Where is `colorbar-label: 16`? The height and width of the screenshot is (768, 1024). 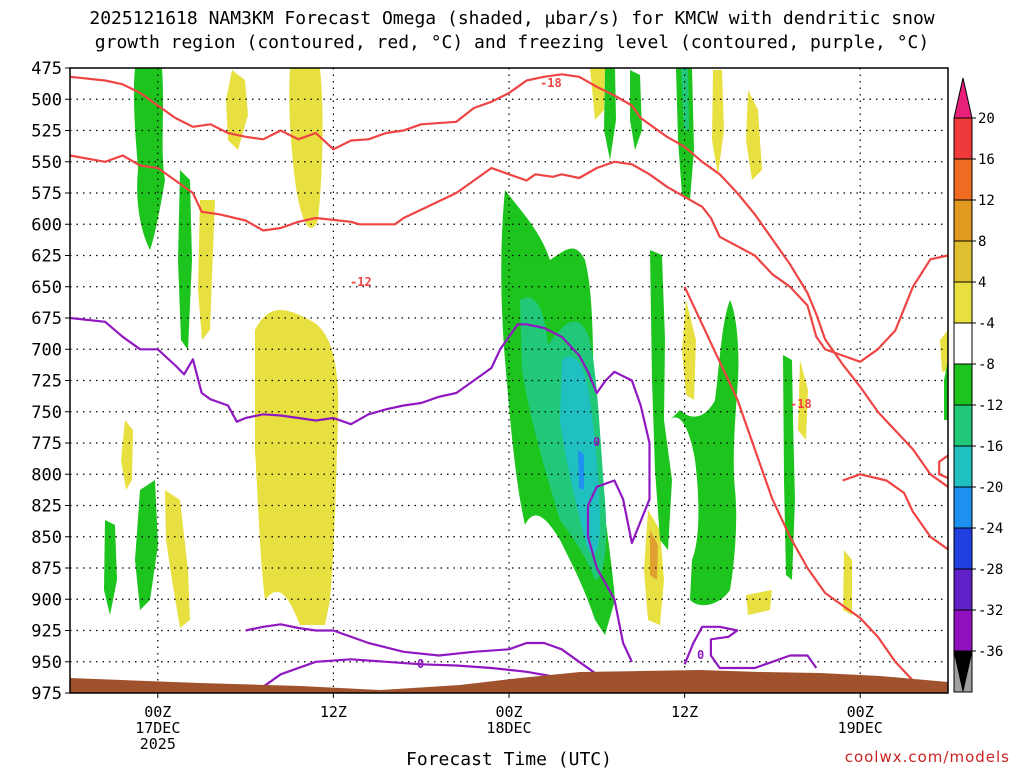 colorbar-label: 16 is located at coordinates (986, 160).